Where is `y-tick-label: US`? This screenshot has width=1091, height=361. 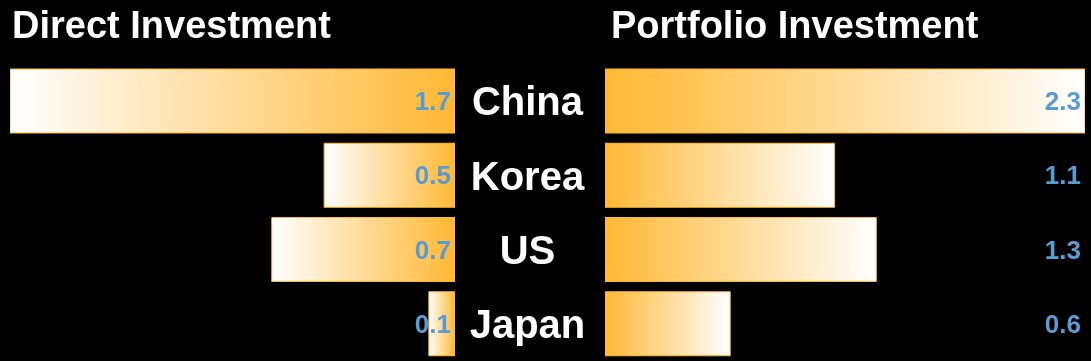 y-tick-label: US is located at coordinates (527, 249).